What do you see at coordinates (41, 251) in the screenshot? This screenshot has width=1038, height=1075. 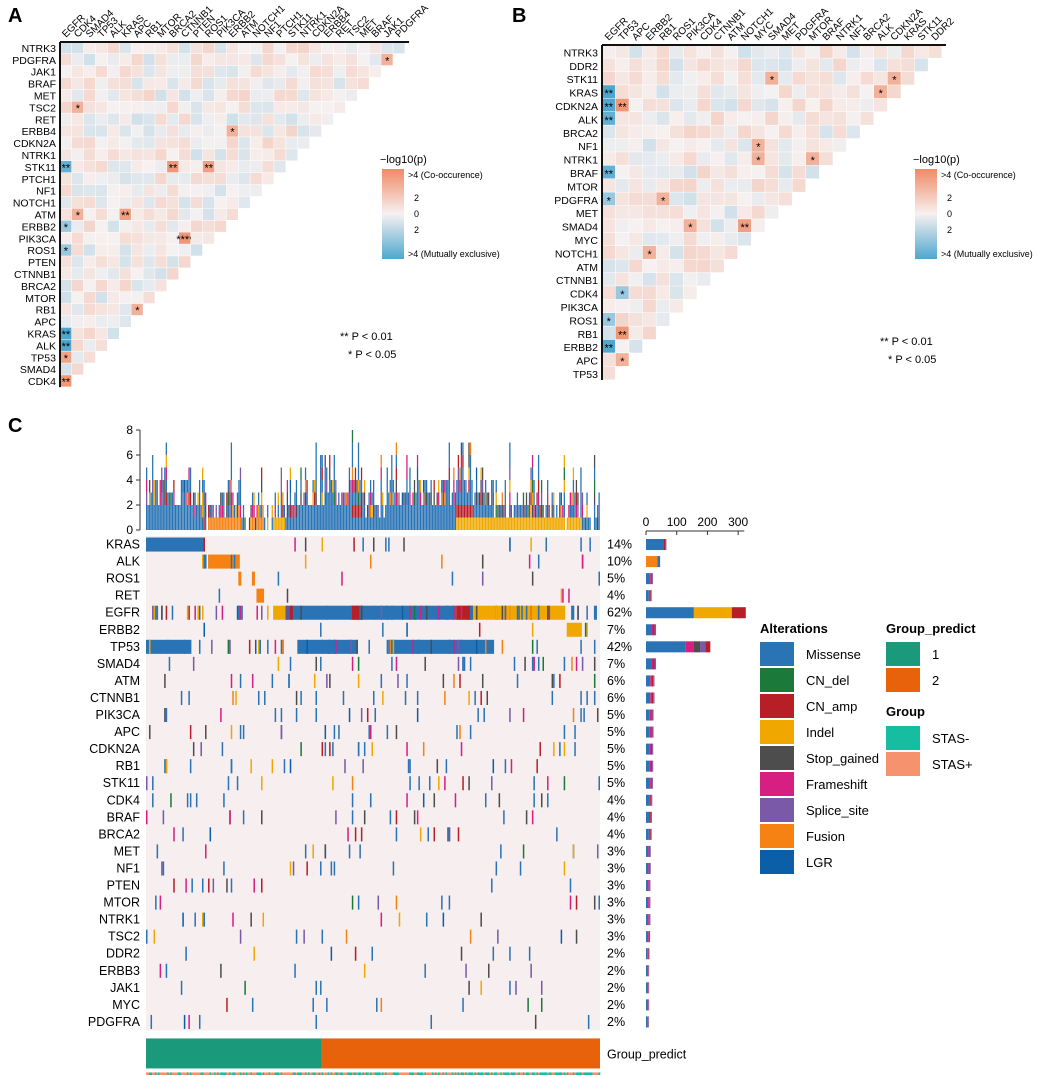 I see `row-label-ROS1: ROS1` at bounding box center [41, 251].